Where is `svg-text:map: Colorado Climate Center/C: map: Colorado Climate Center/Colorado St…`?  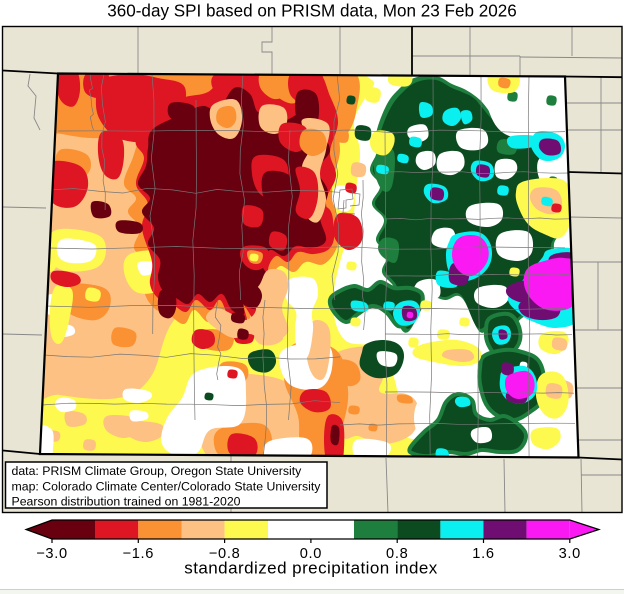 svg-text:map: Colorado Climate Center/C: map: Colorado Climate Center/Colorado St… is located at coordinates (167, 486).